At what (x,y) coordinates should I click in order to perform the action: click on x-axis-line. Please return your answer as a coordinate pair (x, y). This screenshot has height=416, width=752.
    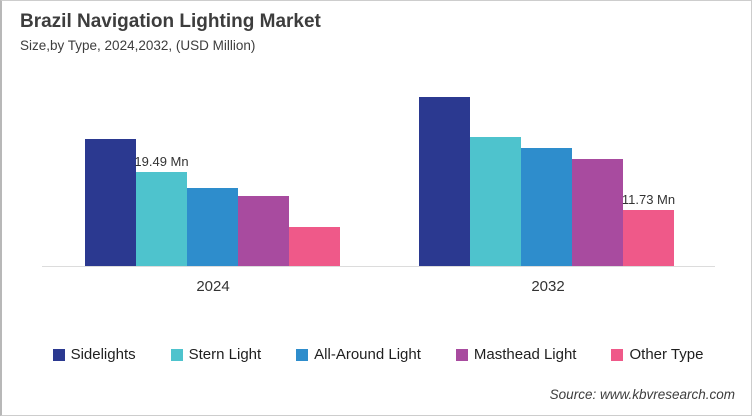
    Looking at the image, I should click on (378, 266).